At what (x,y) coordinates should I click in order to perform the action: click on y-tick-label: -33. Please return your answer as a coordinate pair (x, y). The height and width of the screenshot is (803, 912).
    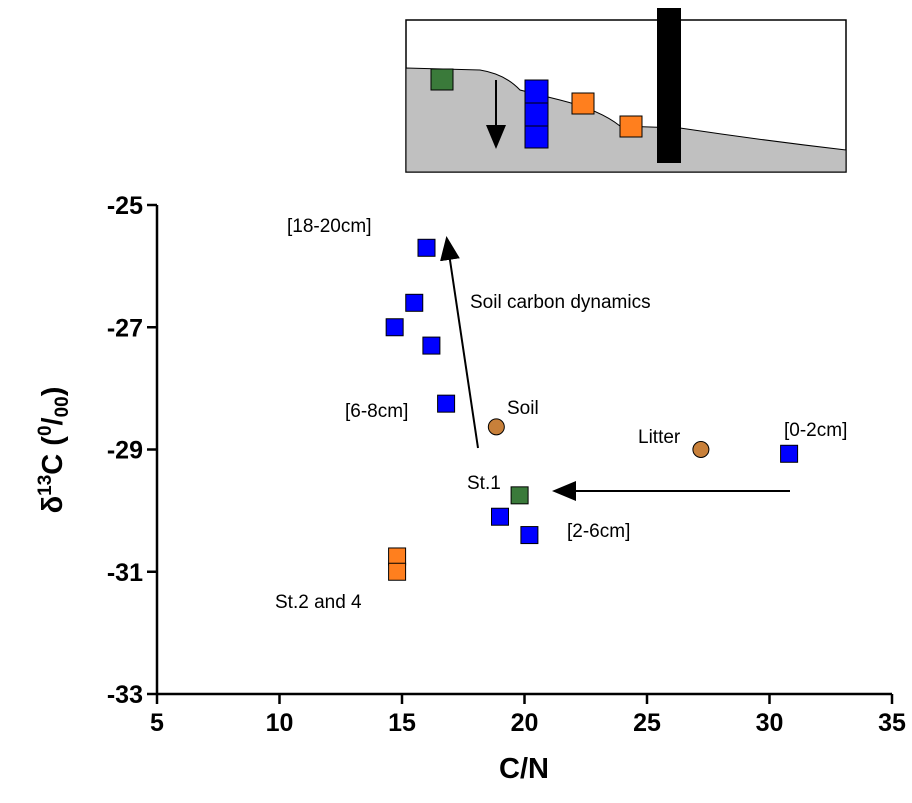
    Looking at the image, I should click on (125, 695).